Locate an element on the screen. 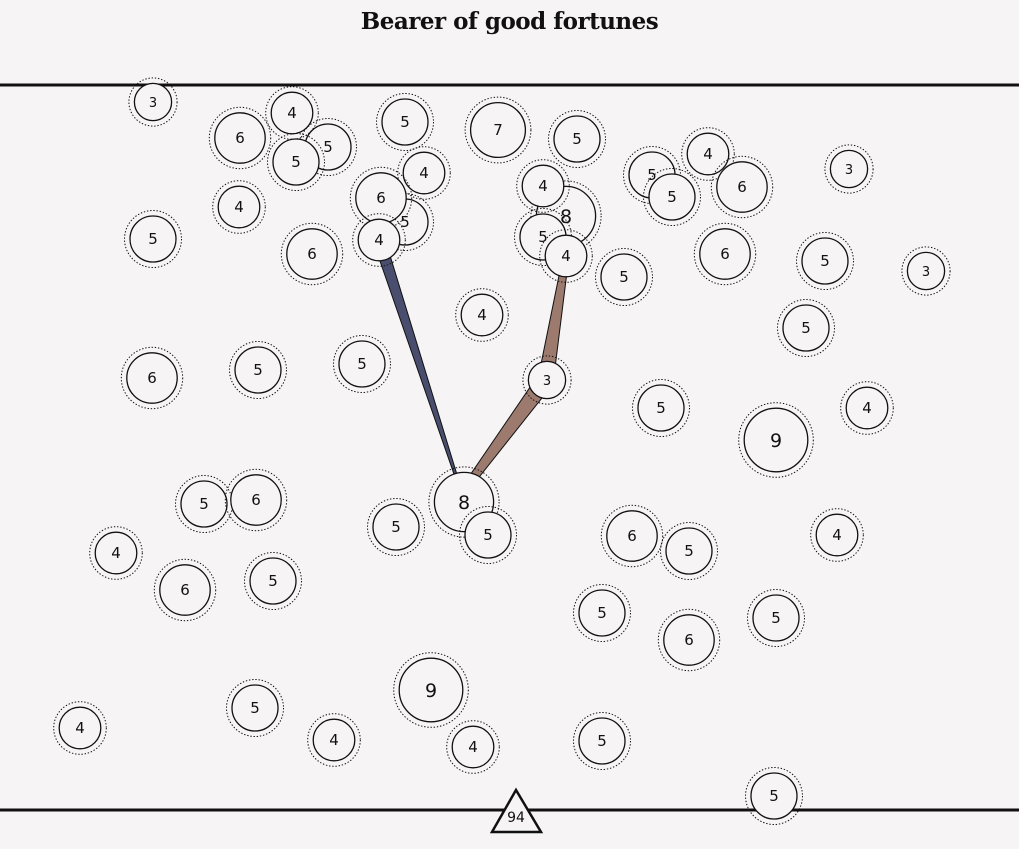 The width and height of the screenshot is (1019, 849). shooter: 94 is located at coordinates (516, 810).